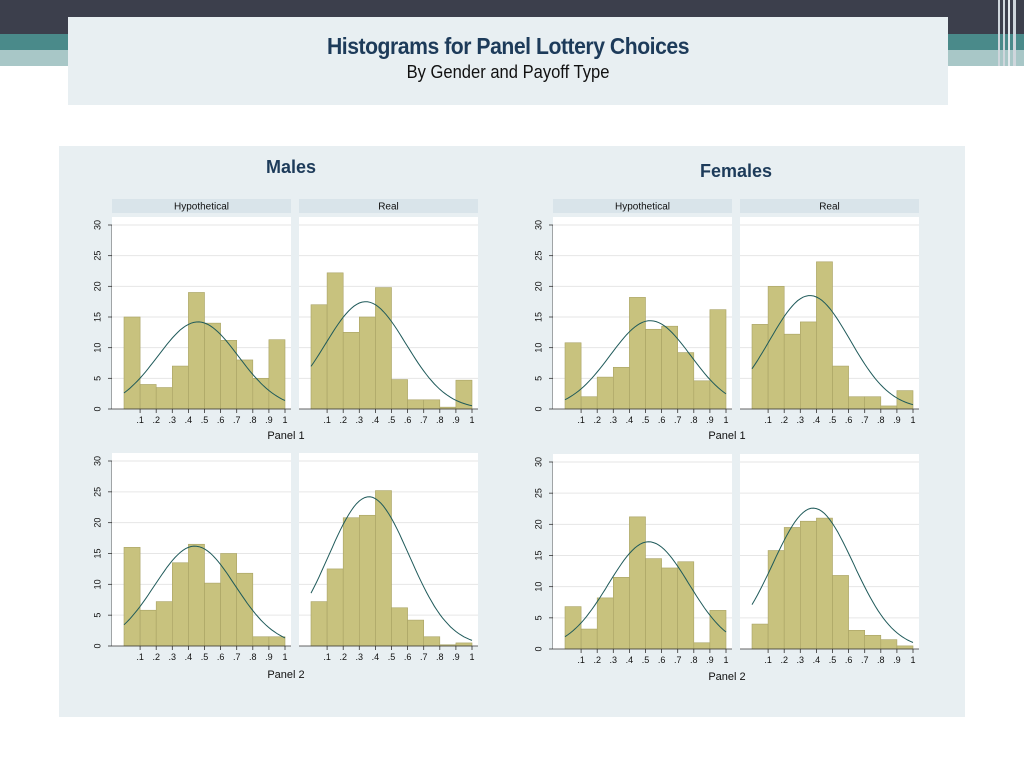 The image size is (1024, 768). I want to click on x-tick-label: .1, so click(140, 420).